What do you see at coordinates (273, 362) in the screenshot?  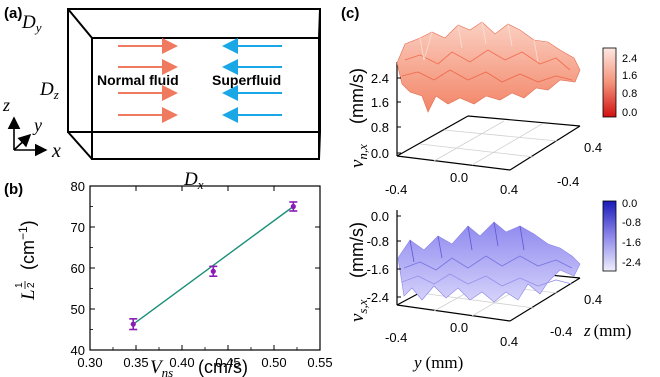 I see `x-tick-label: 0.50` at bounding box center [273, 362].